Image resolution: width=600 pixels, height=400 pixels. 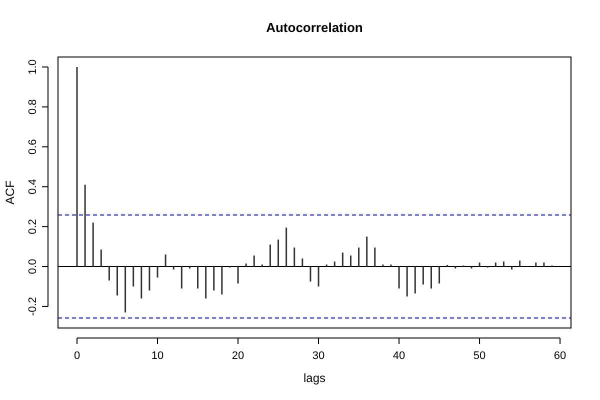 I want to click on y-tick-label: 0.8, so click(x=33, y=107).